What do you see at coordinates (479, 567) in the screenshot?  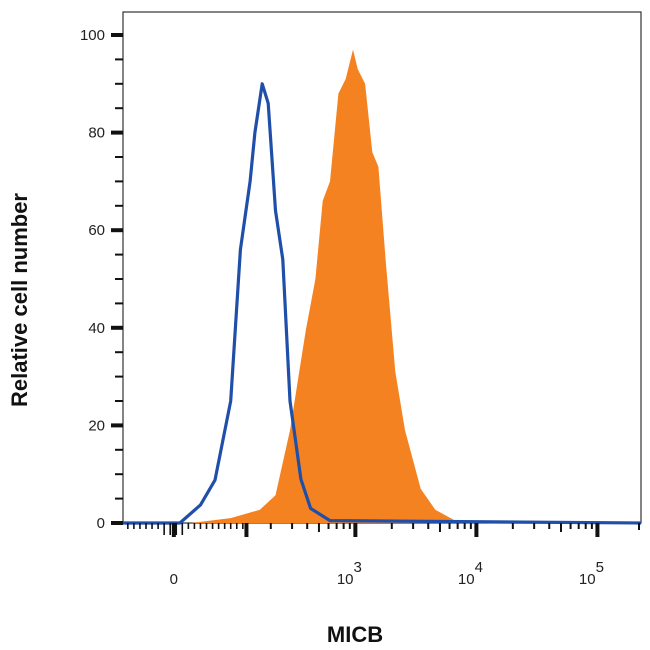 I see `x-tick-exponent: 4` at bounding box center [479, 567].